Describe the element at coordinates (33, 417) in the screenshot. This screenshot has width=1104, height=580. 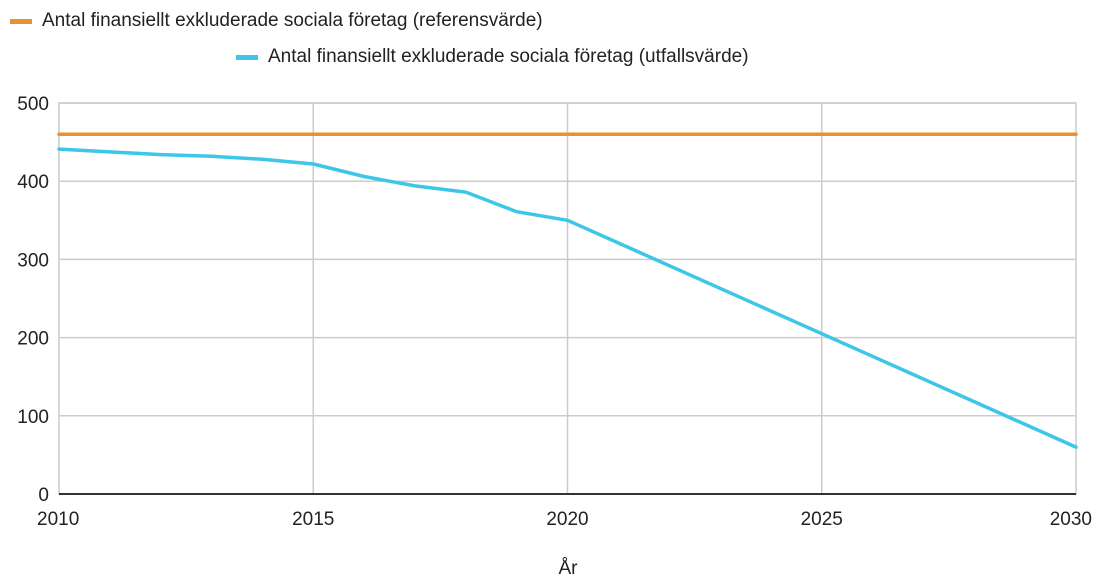
I see `y-tick-label: 100` at that location.